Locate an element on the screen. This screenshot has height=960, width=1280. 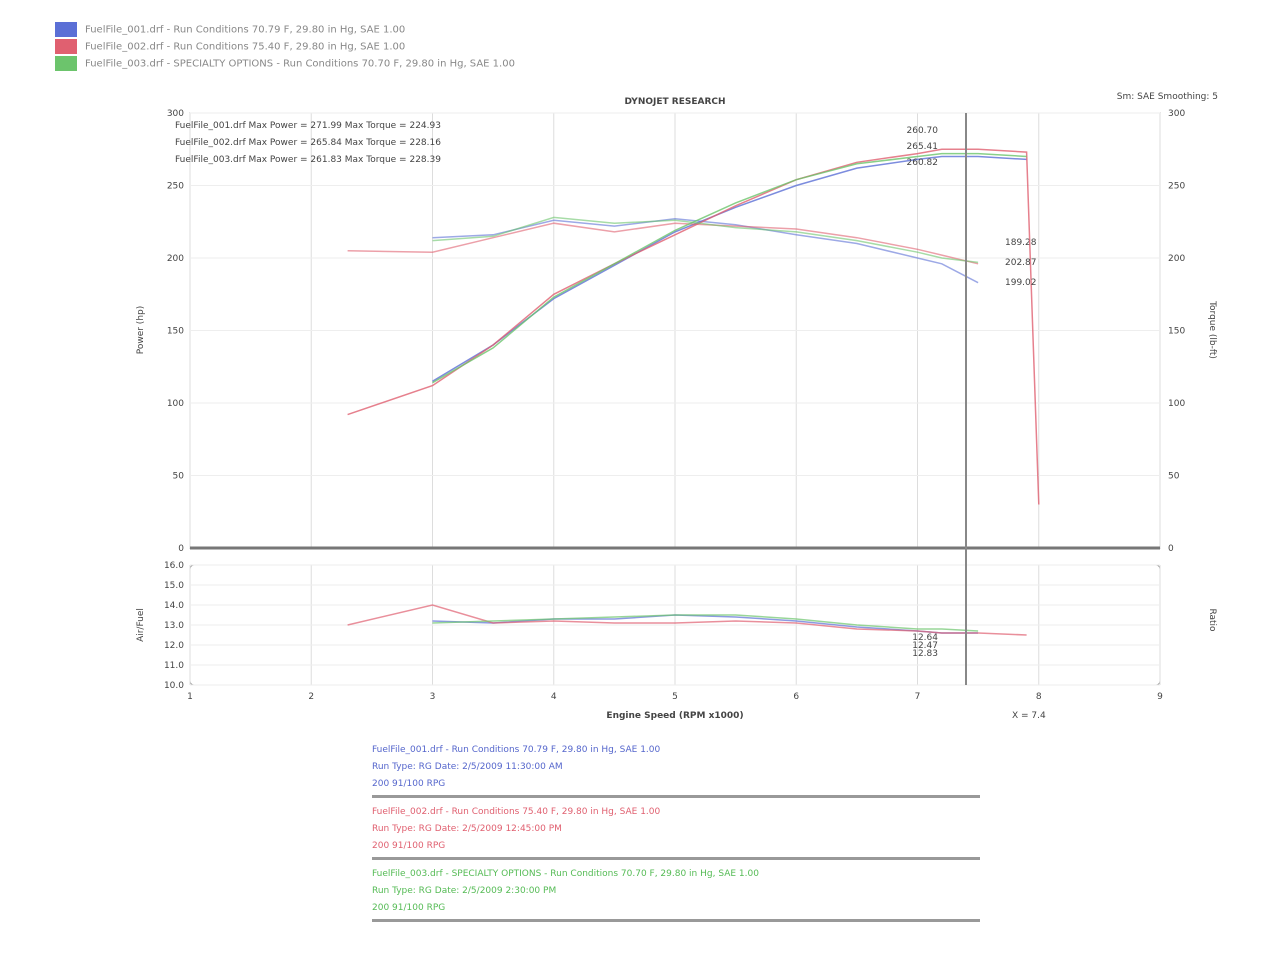
afr-tick-label: 12.0 is located at coordinates (174, 646).